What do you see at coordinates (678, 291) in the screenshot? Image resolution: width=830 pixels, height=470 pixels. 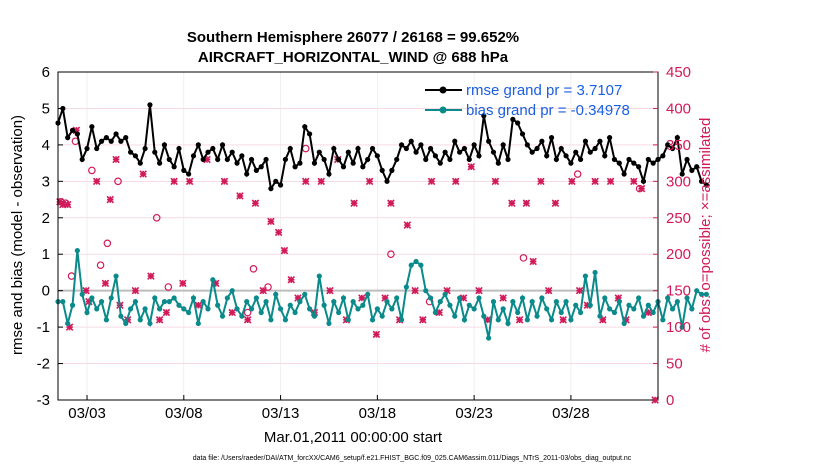 I see `y-tick-label-right: 150` at bounding box center [678, 291].